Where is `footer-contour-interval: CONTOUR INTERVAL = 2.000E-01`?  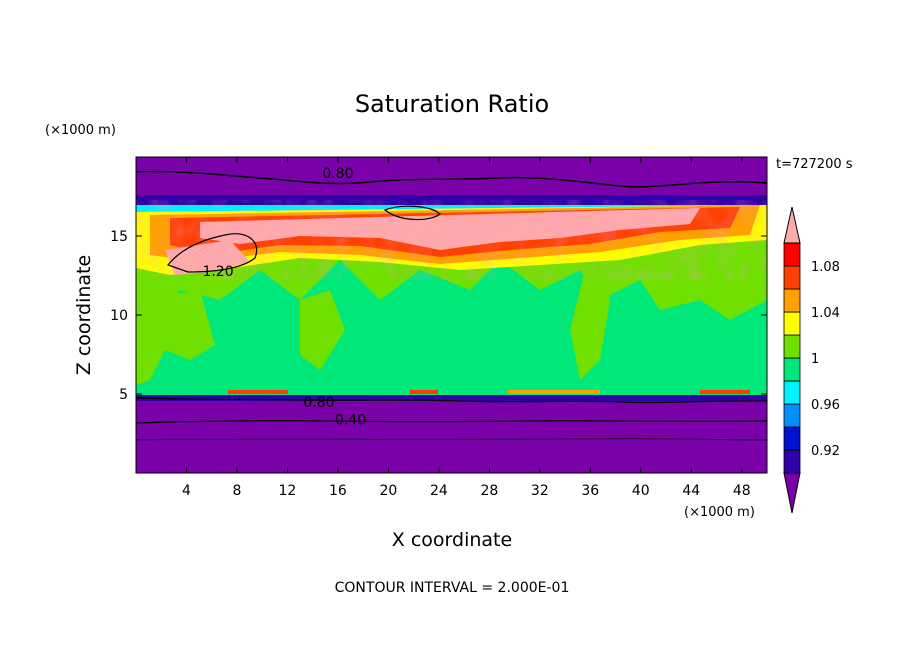 footer-contour-interval: CONTOUR INTERVAL = 2.000E-01 is located at coordinates (452, 588).